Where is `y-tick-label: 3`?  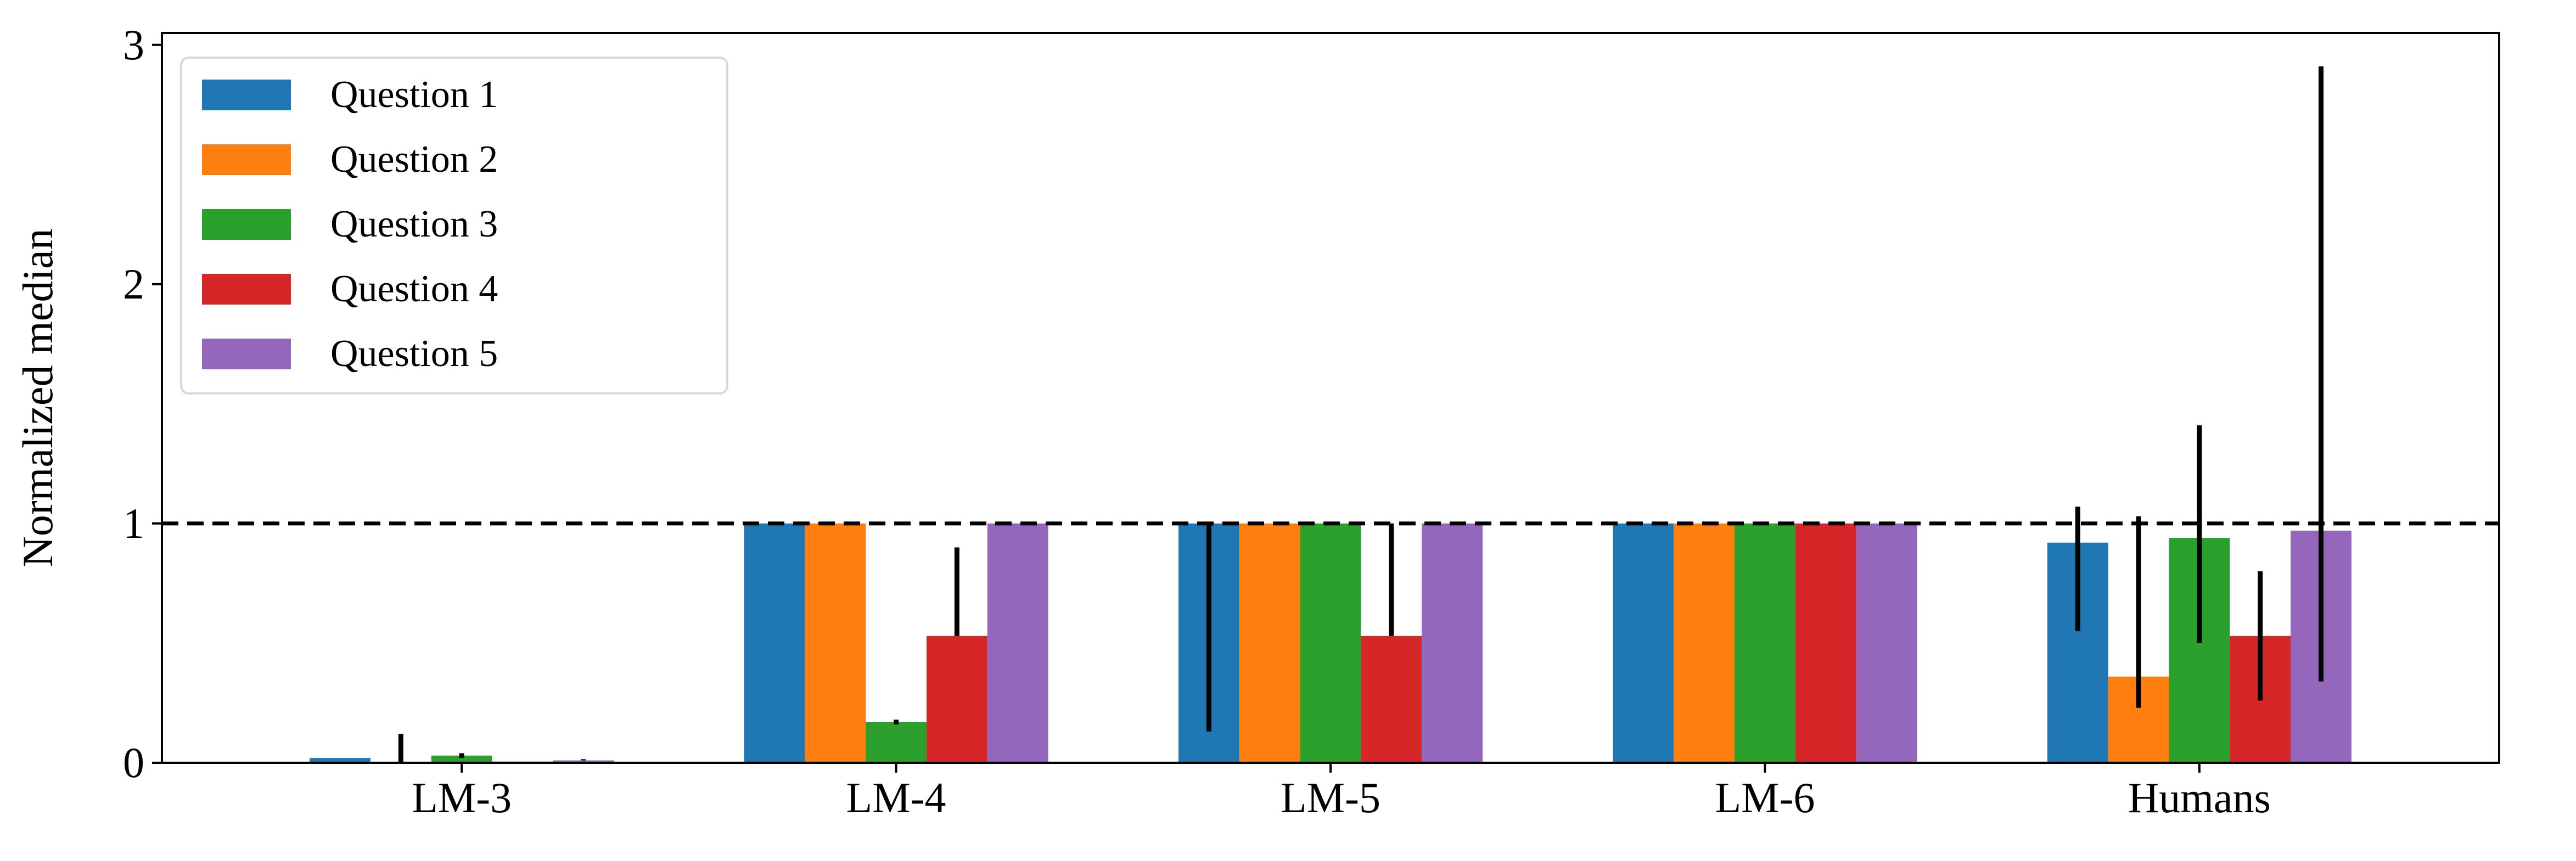
y-tick-label: 3 is located at coordinates (133, 45).